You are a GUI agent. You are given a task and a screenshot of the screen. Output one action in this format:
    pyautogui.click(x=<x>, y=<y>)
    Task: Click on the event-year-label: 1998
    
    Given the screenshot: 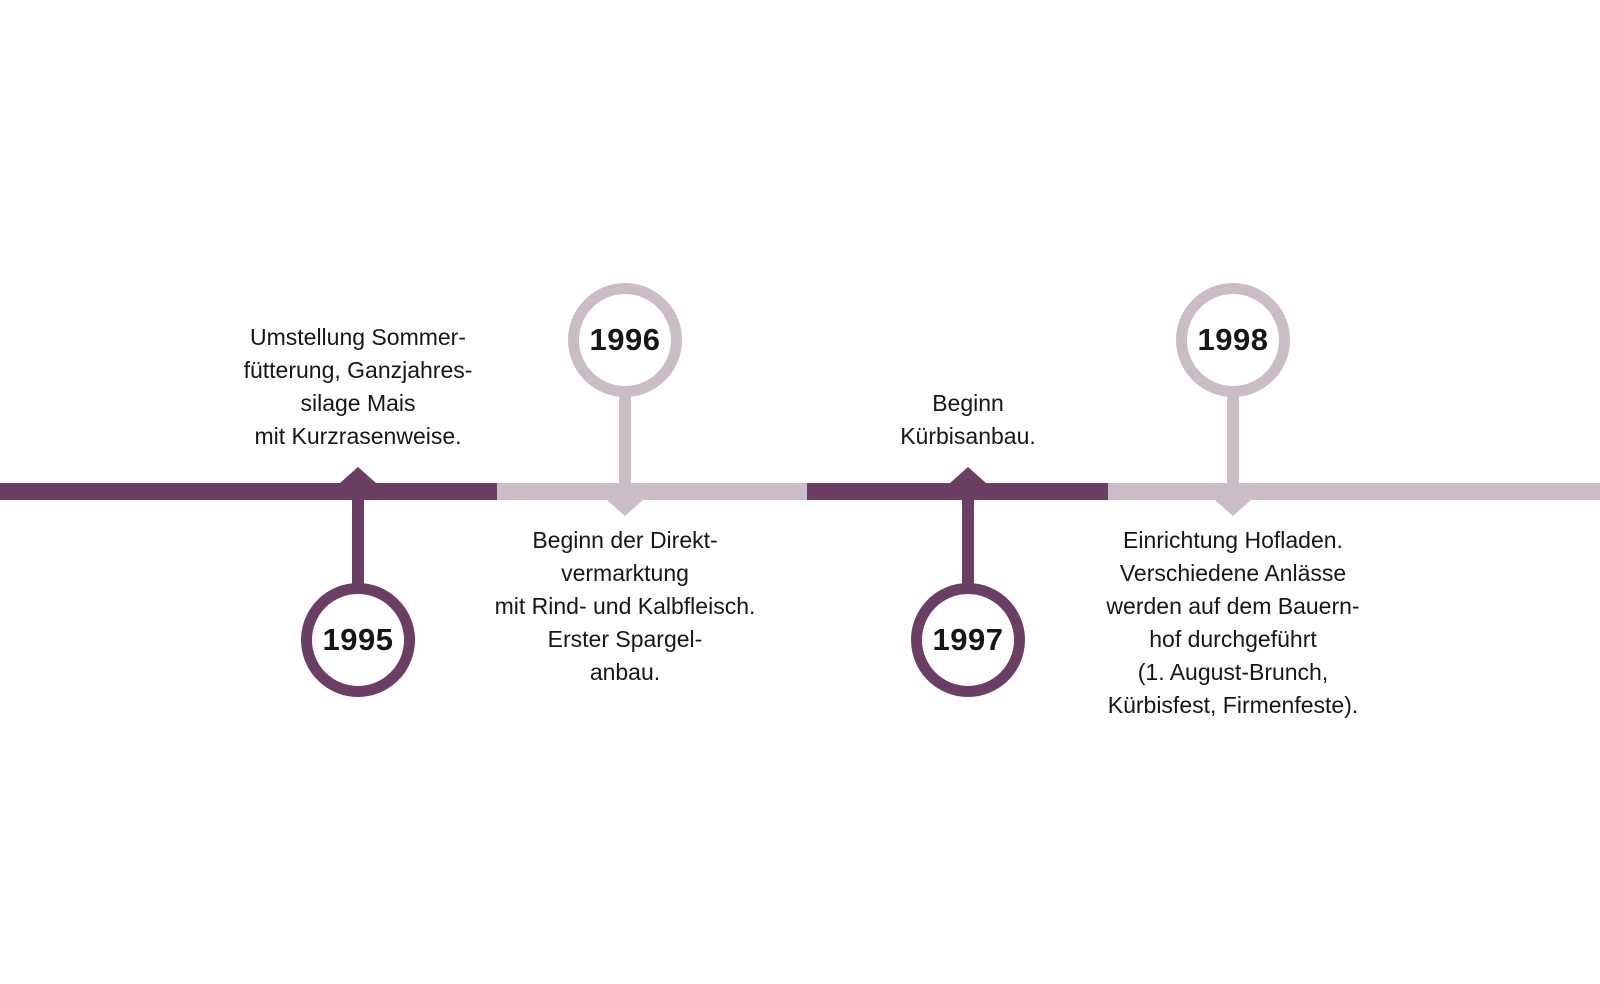 What is the action you would take?
    pyautogui.click(x=1233, y=339)
    